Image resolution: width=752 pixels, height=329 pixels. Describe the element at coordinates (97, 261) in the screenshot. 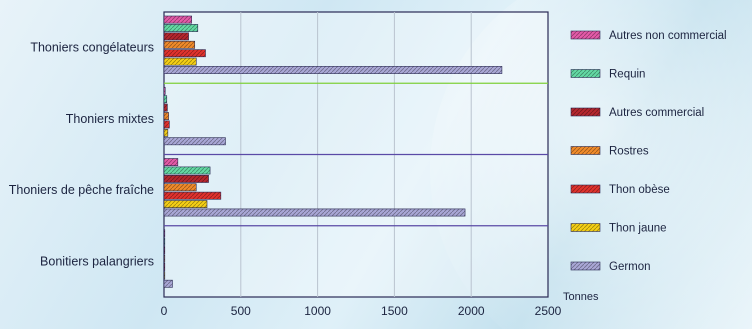

I see `category-label: Bonitiers palangriers` at that location.